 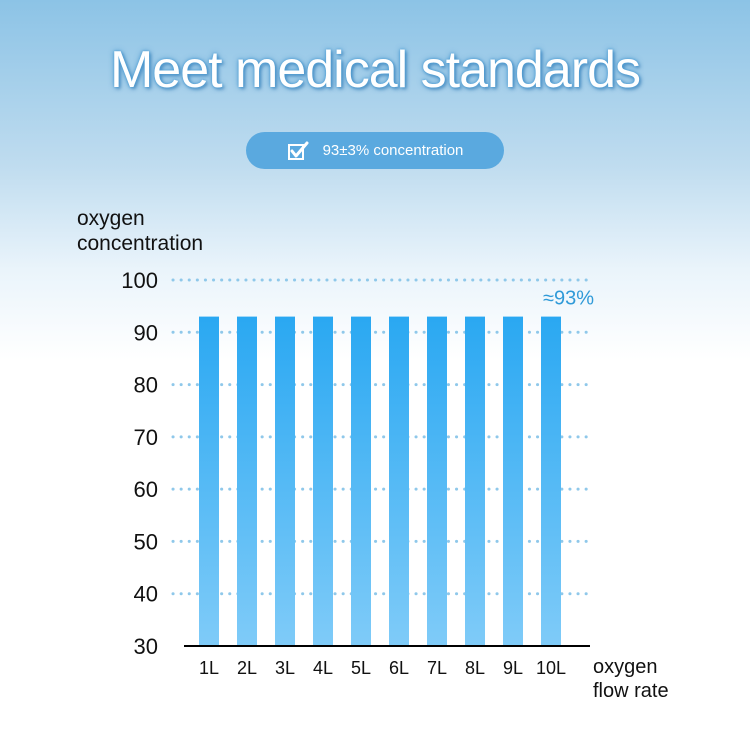 I want to click on x-tick-labels: 1L 2L 3L 4L 5L 6L 7L 8L 9L 10L, so click(x=382, y=668).